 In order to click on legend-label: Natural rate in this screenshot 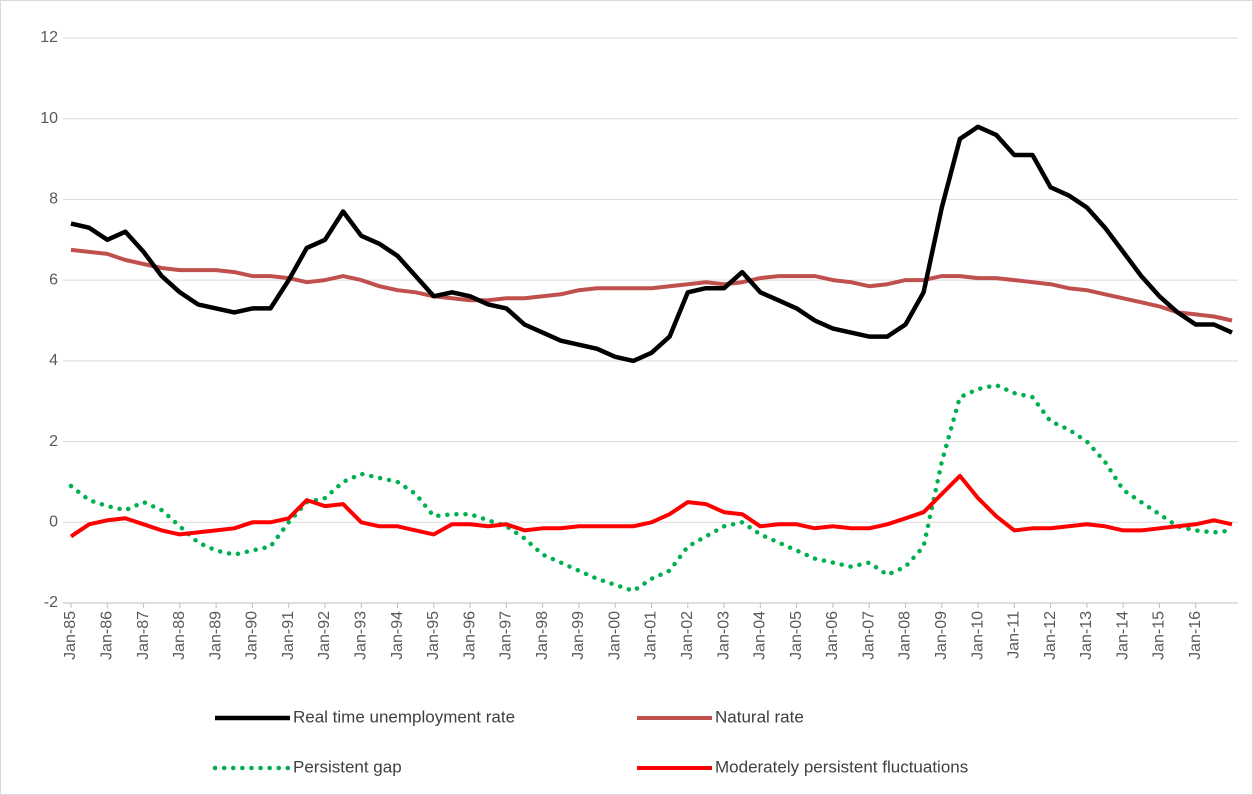, I will do `click(759, 716)`.